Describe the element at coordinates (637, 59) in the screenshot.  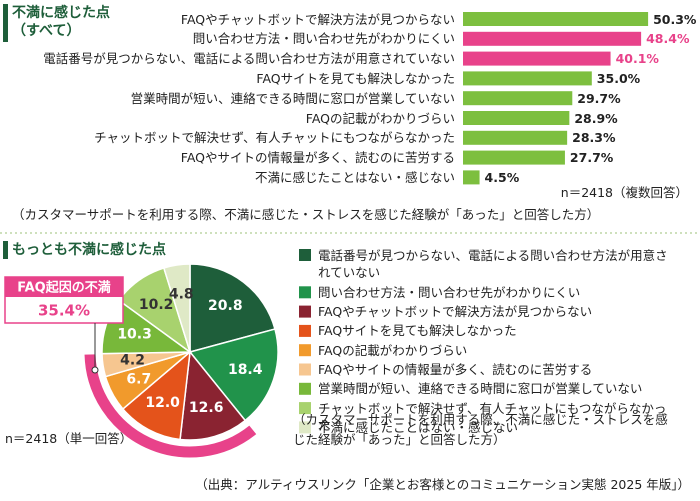
I see `value-label: 40.1%` at that location.